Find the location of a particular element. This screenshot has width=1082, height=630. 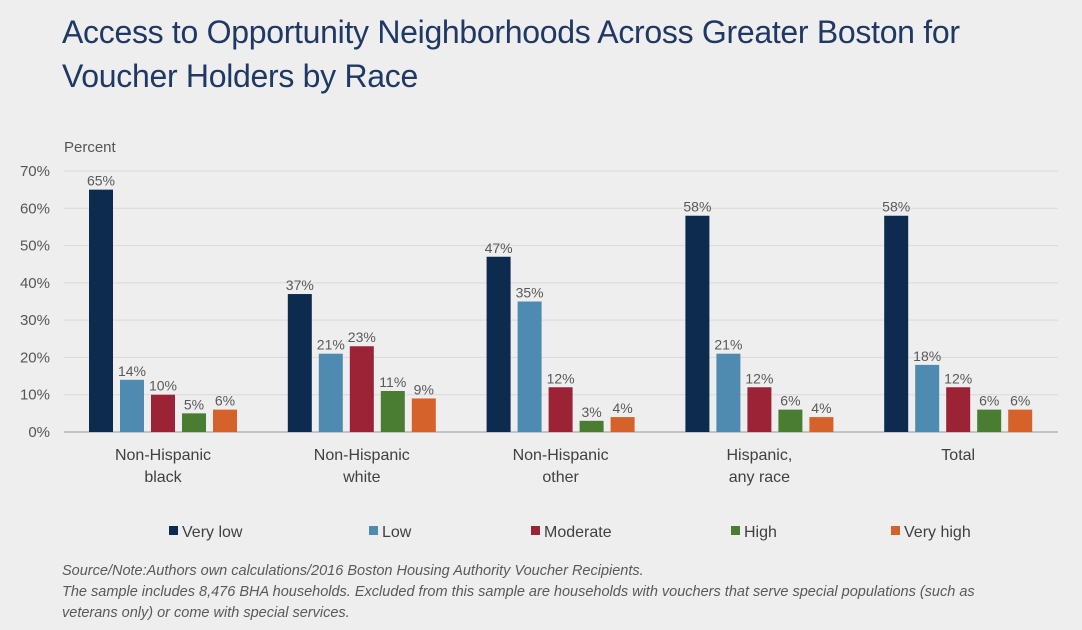

y-tick-label: 30% is located at coordinates (35, 320).